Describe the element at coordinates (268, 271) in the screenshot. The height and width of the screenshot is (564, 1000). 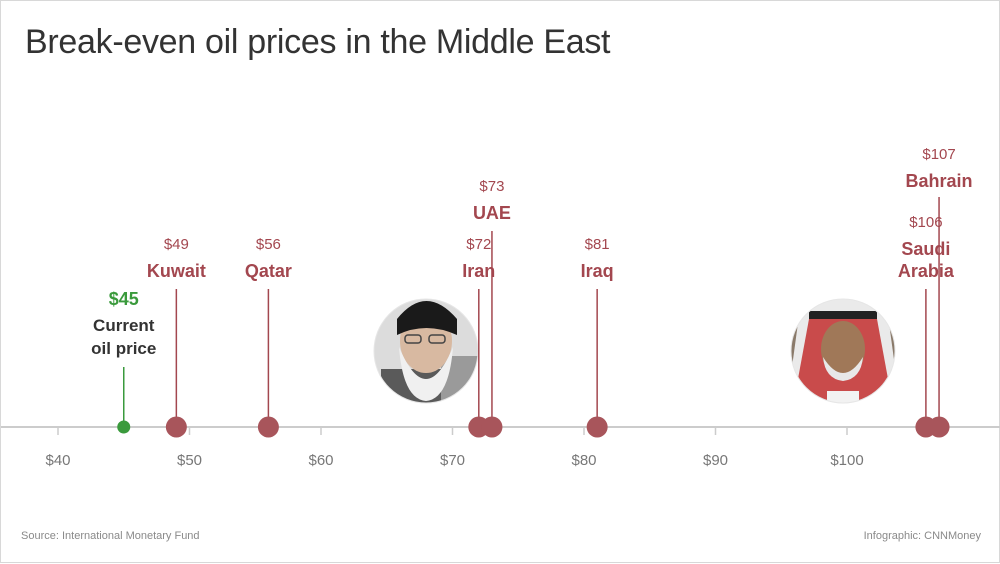
I see `point-country-label: Qatar` at that location.